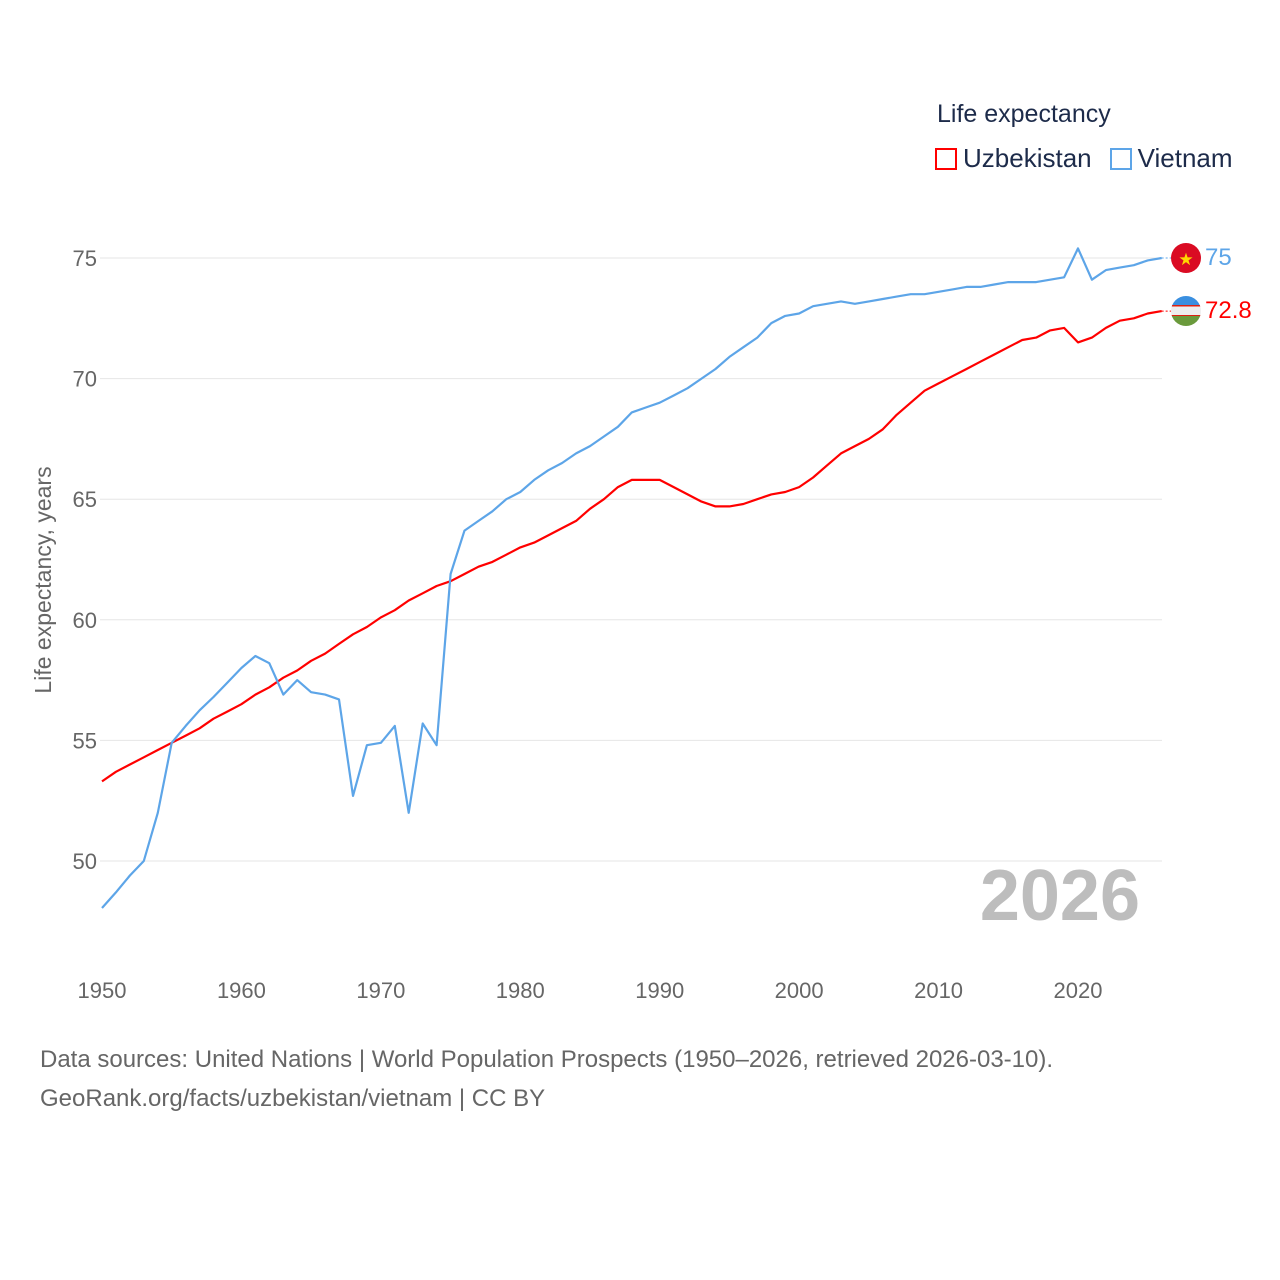  I want to click on x-tick-label: 1980, so click(520, 990).